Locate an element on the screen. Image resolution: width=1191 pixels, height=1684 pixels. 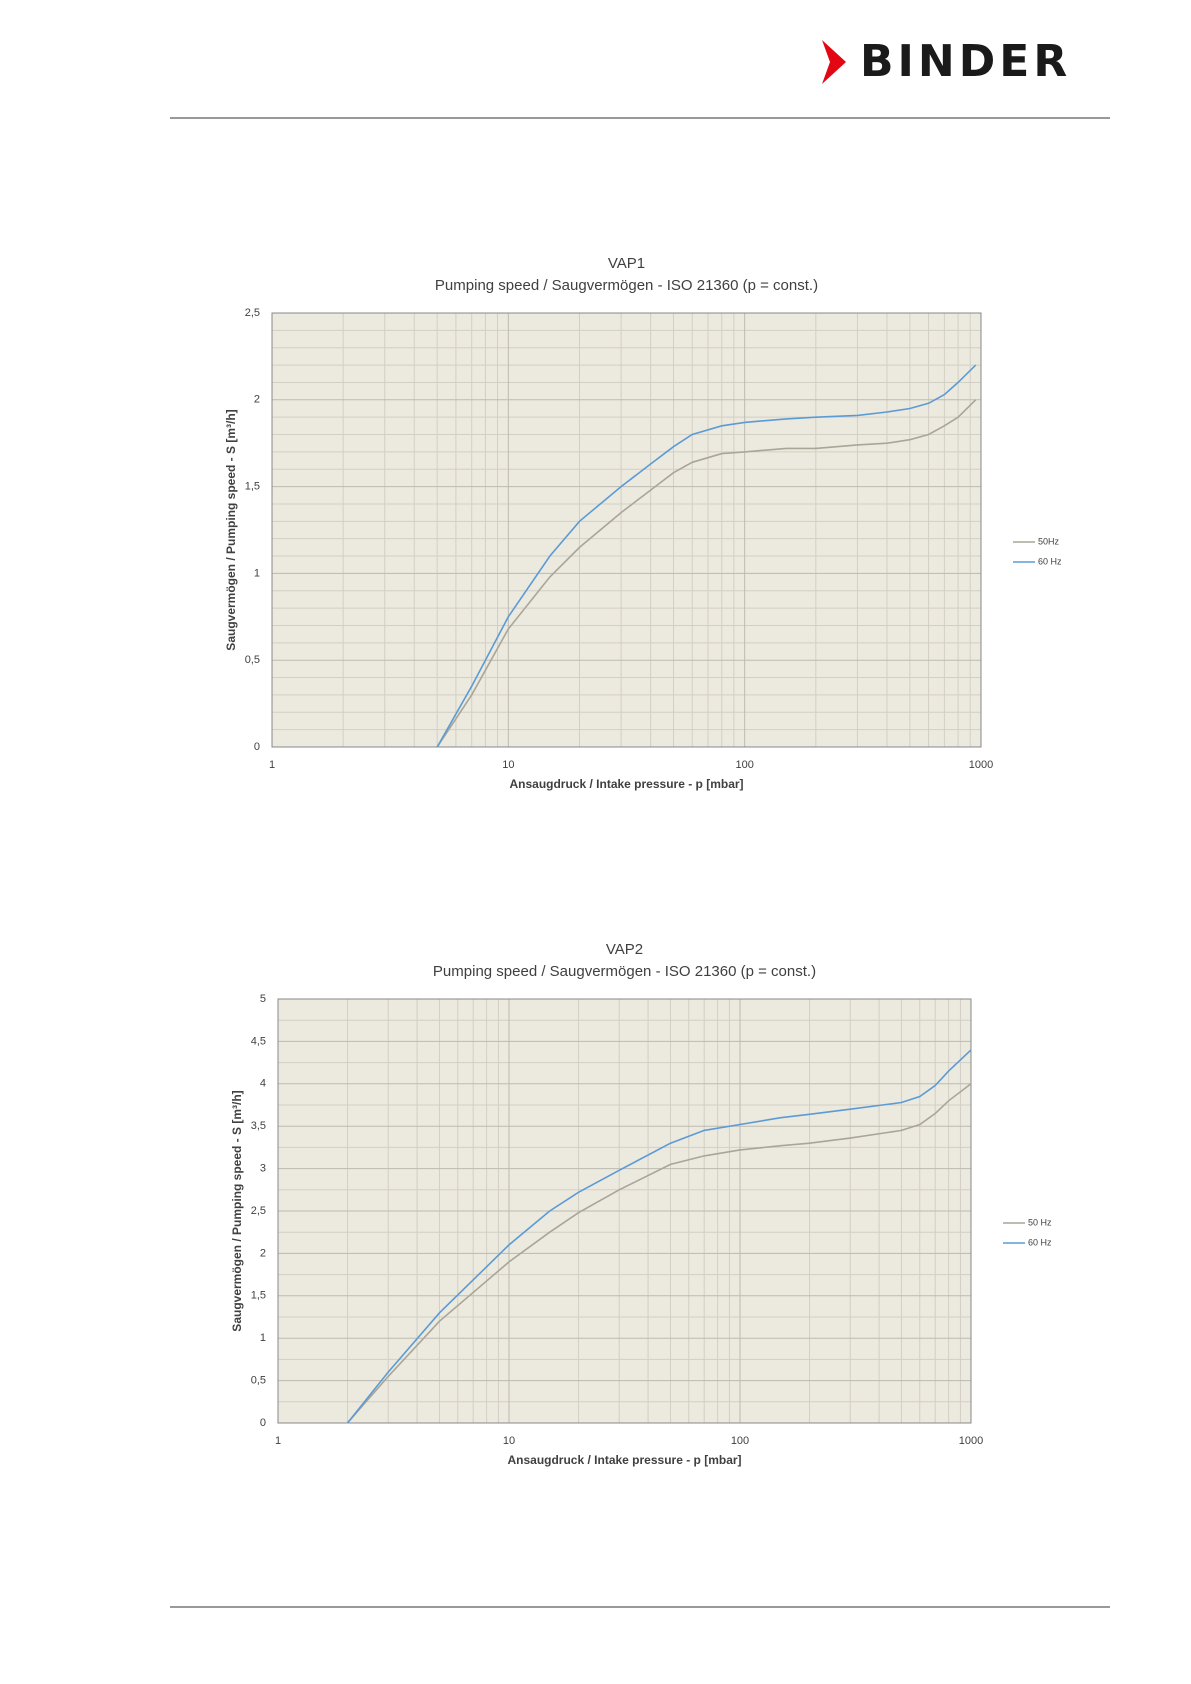
legend-label: 50 Hz is located at coordinates (1040, 1222).